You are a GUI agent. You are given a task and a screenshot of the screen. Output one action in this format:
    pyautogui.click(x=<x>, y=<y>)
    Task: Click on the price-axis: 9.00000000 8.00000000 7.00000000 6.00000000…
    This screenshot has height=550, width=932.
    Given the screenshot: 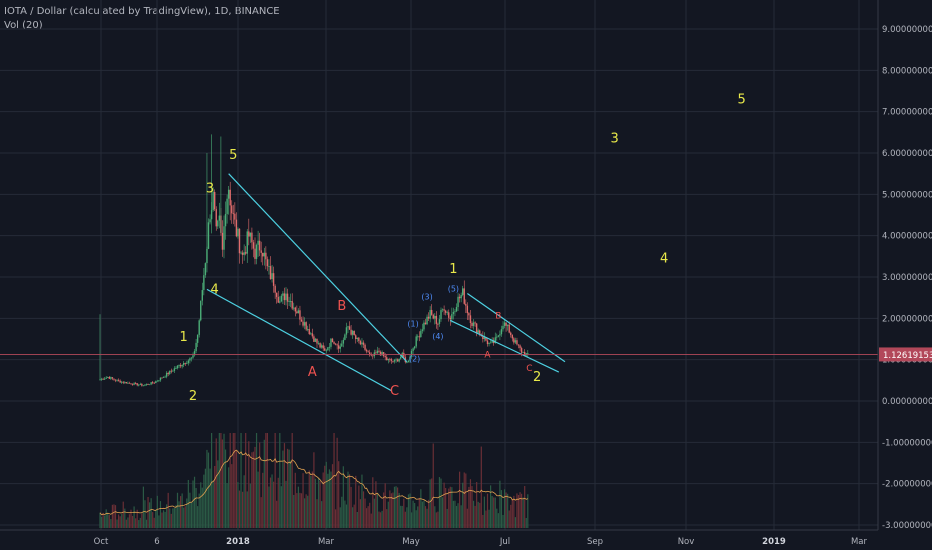 What is the action you would take?
    pyautogui.click(x=904, y=265)
    